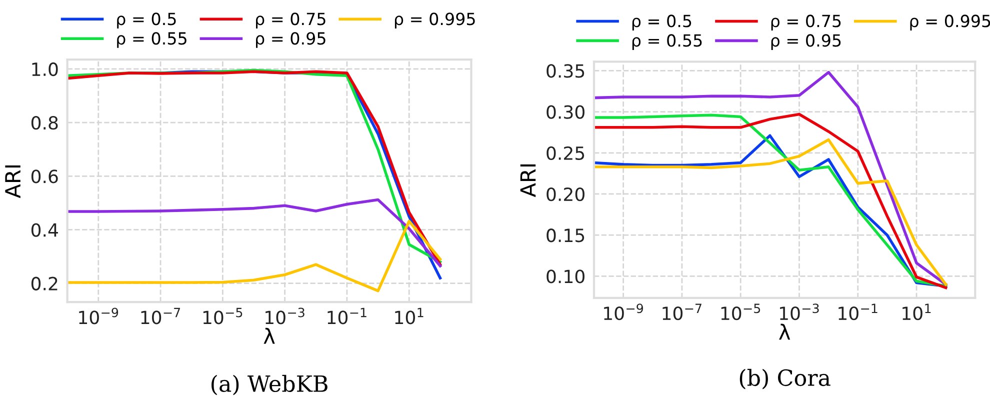 The width and height of the screenshot is (990, 411). I want to click on y-tick-label: 0.15, so click(565, 235).